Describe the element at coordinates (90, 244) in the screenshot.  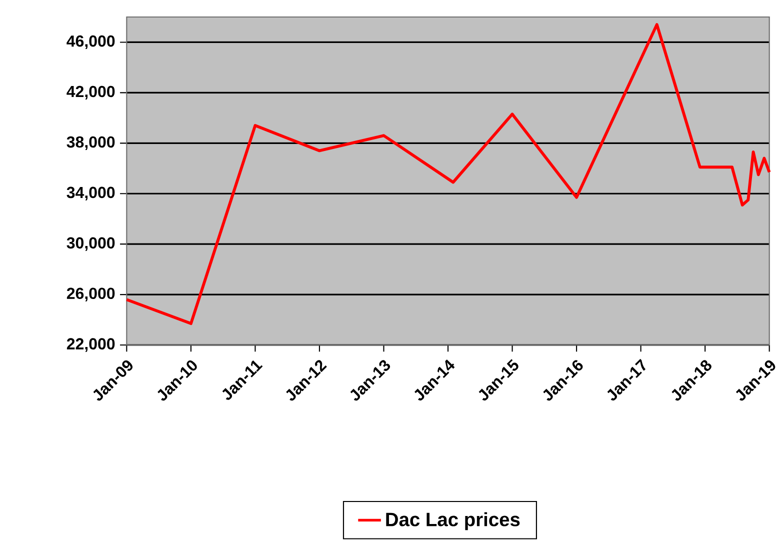
I see `y-tick-label: 30,000` at that location.